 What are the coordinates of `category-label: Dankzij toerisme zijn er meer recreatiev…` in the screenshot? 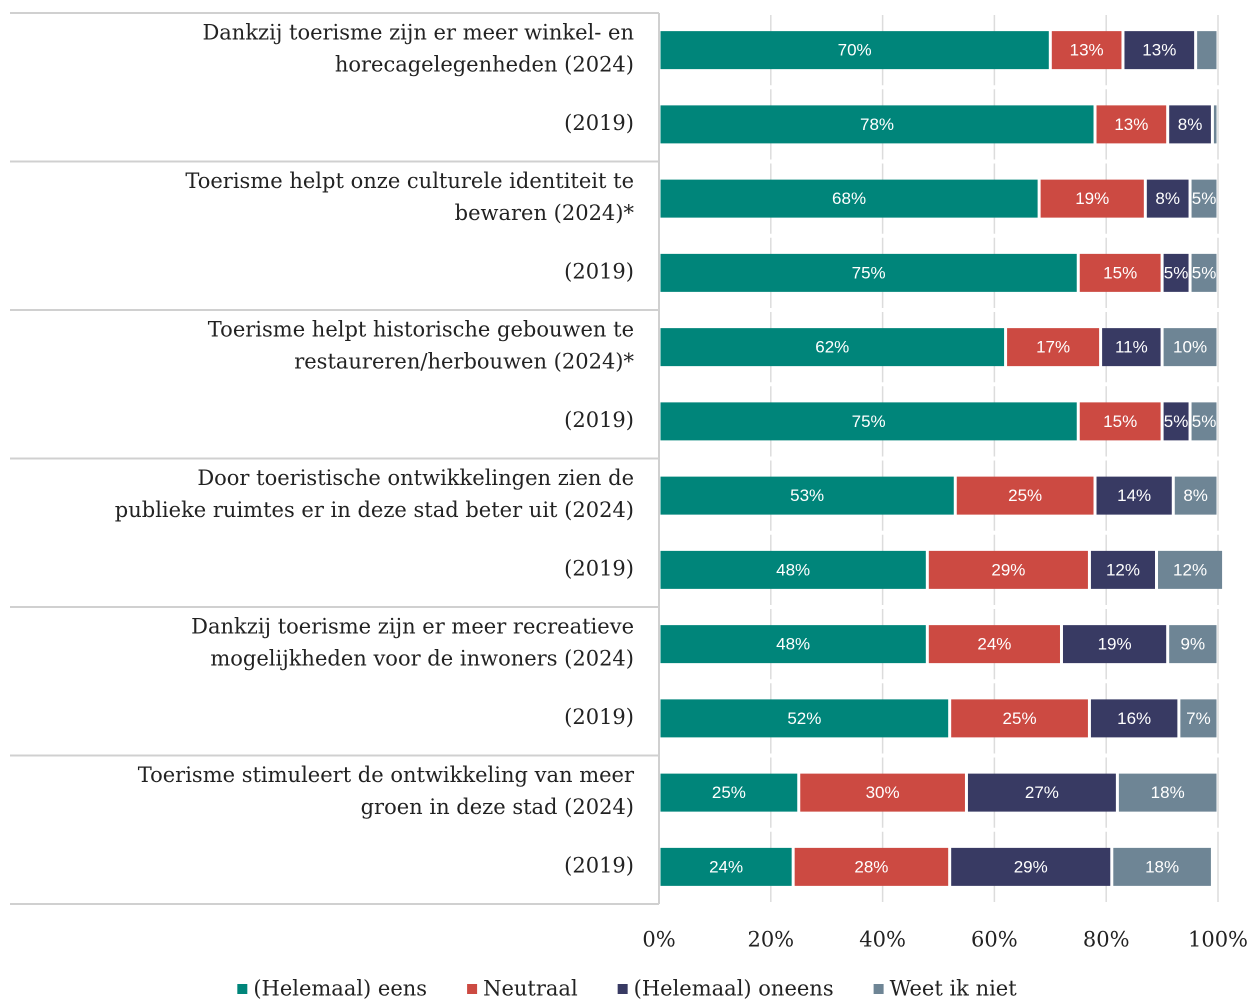 It's located at (412, 627).